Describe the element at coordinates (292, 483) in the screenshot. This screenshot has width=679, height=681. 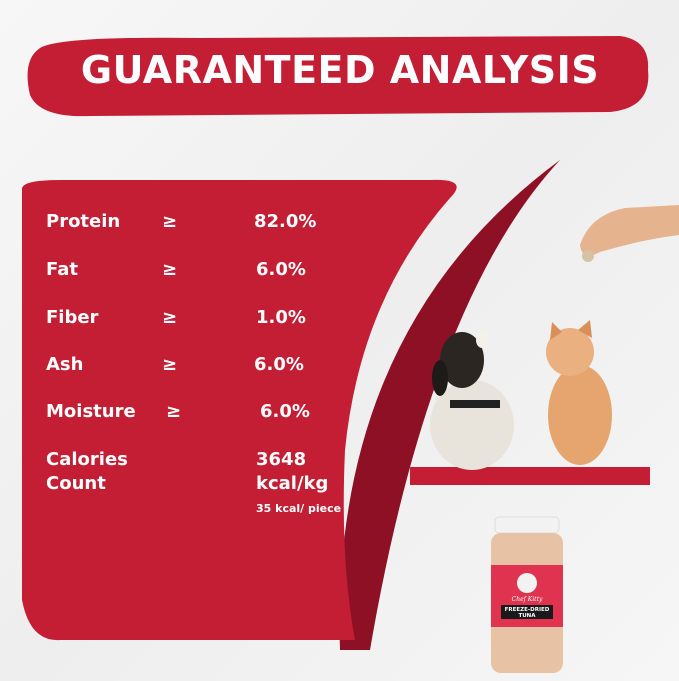
I see `calories-value-line2: kcal/kg` at that location.